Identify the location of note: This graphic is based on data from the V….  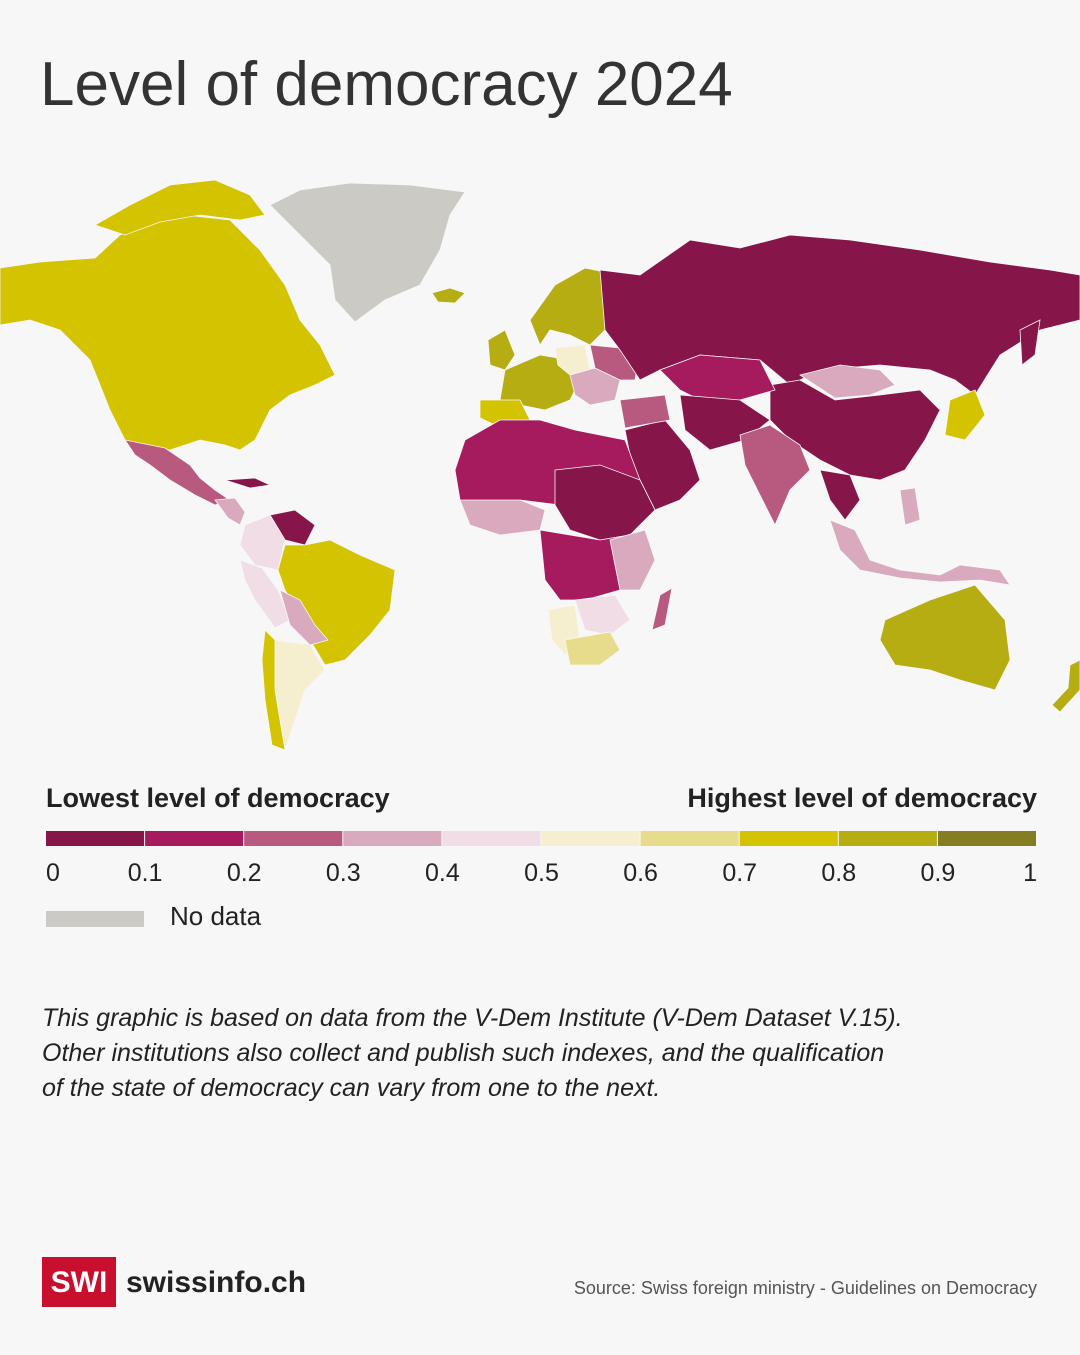
(472, 1053).